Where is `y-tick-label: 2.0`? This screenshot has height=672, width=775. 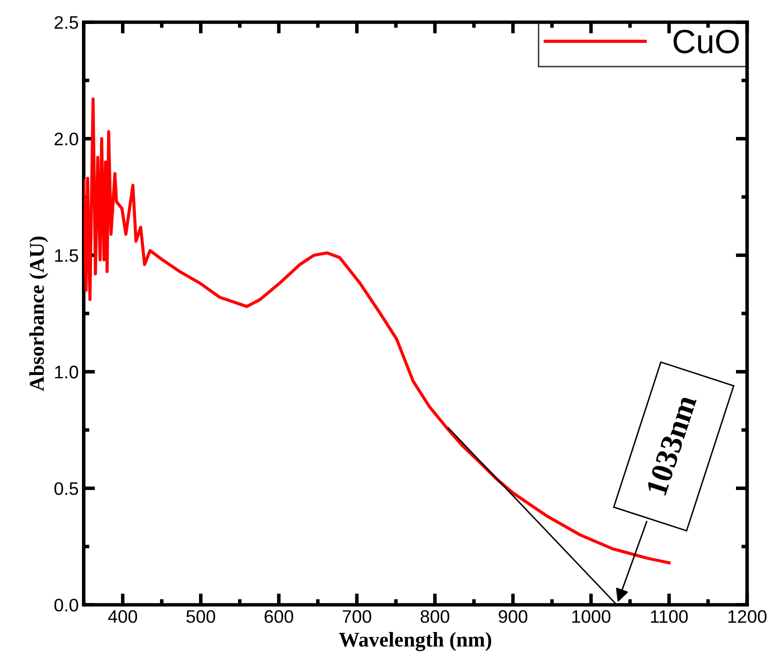 y-tick-label: 2.0 is located at coordinates (66, 139).